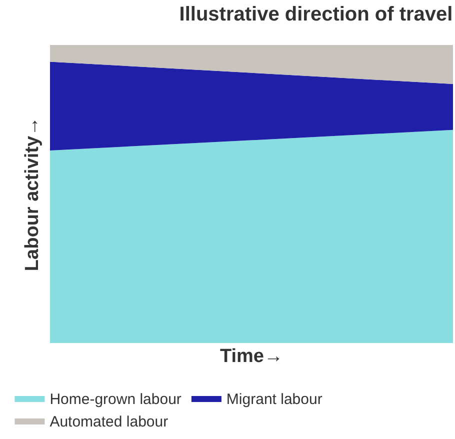 This screenshot has height=439, width=455. Describe the element at coordinates (32, 194) in the screenshot. I see `y-axis-title: Labour activity→` at that location.